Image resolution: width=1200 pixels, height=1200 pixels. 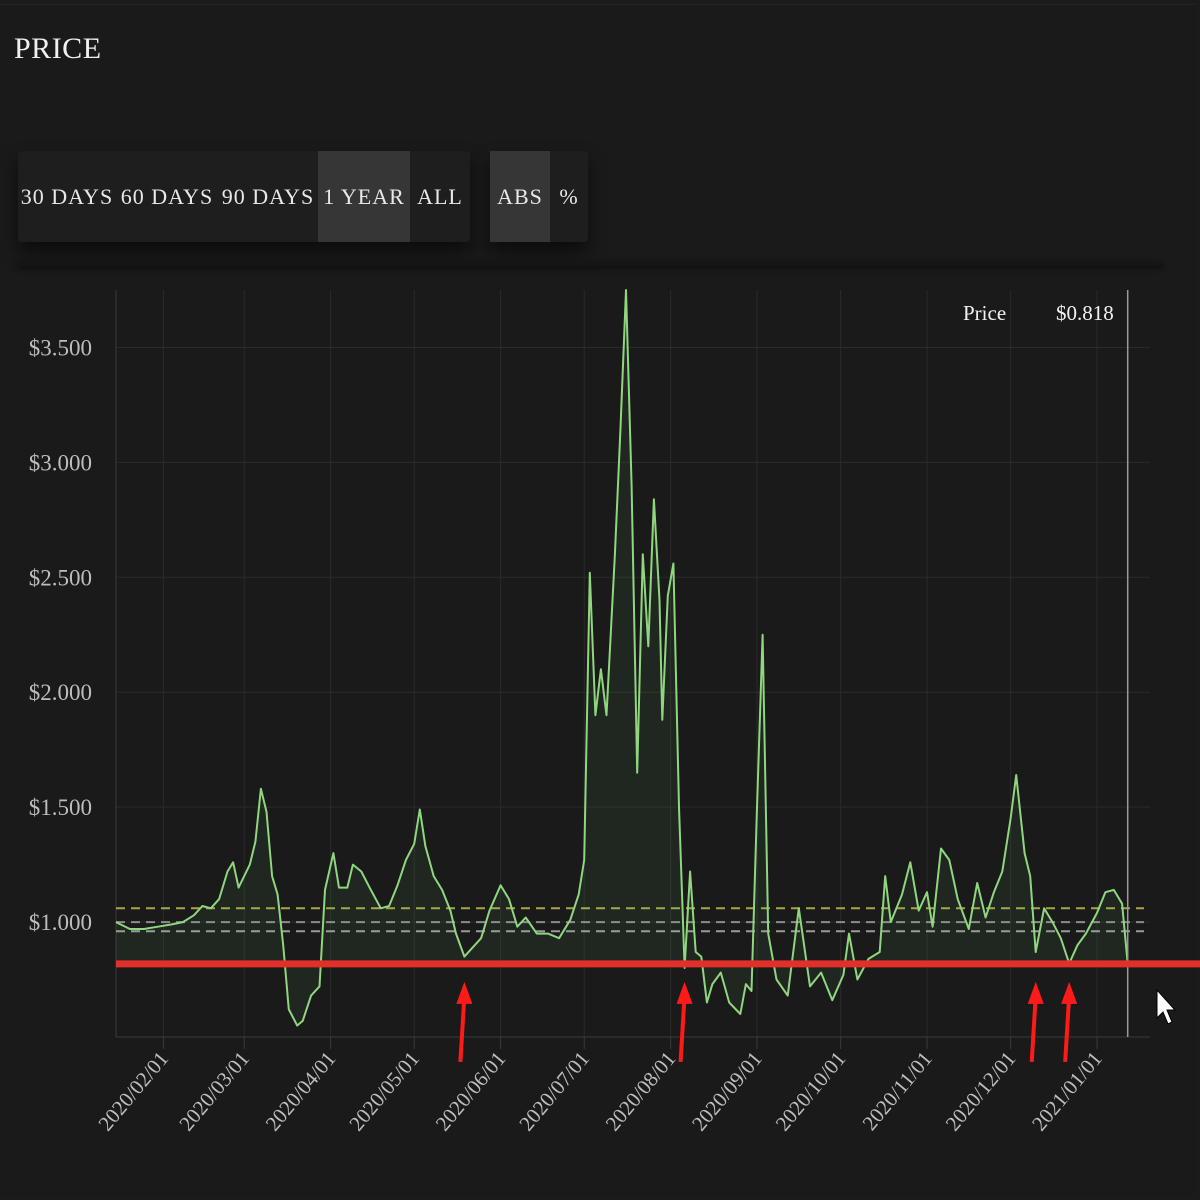 I want to click on annotation-arrows, so click(x=767, y=1022).